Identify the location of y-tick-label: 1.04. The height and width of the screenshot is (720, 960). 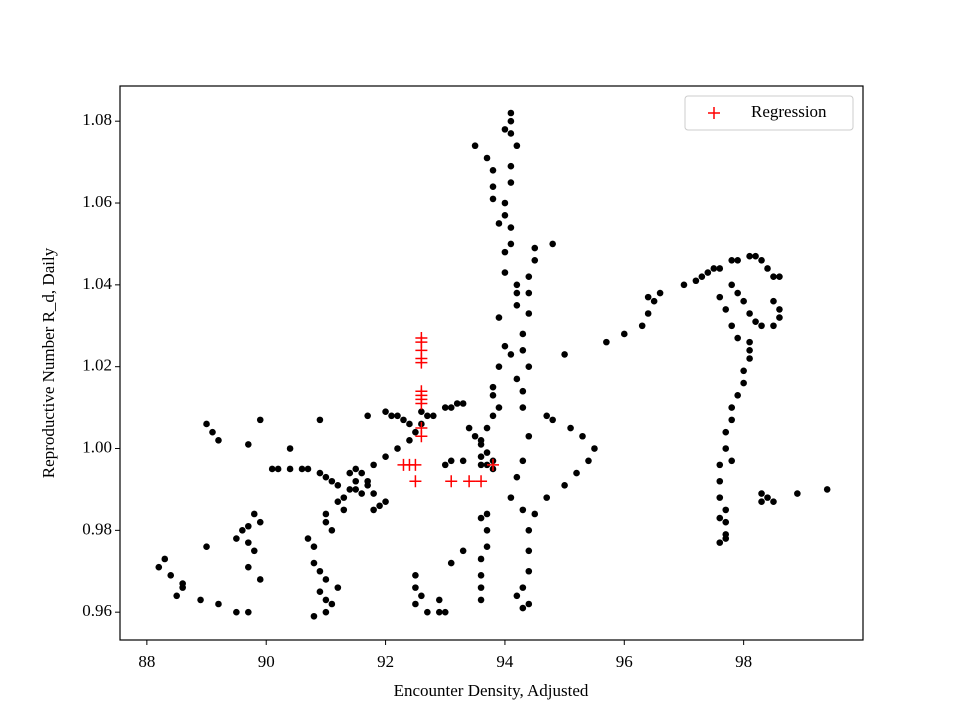
(97, 283).